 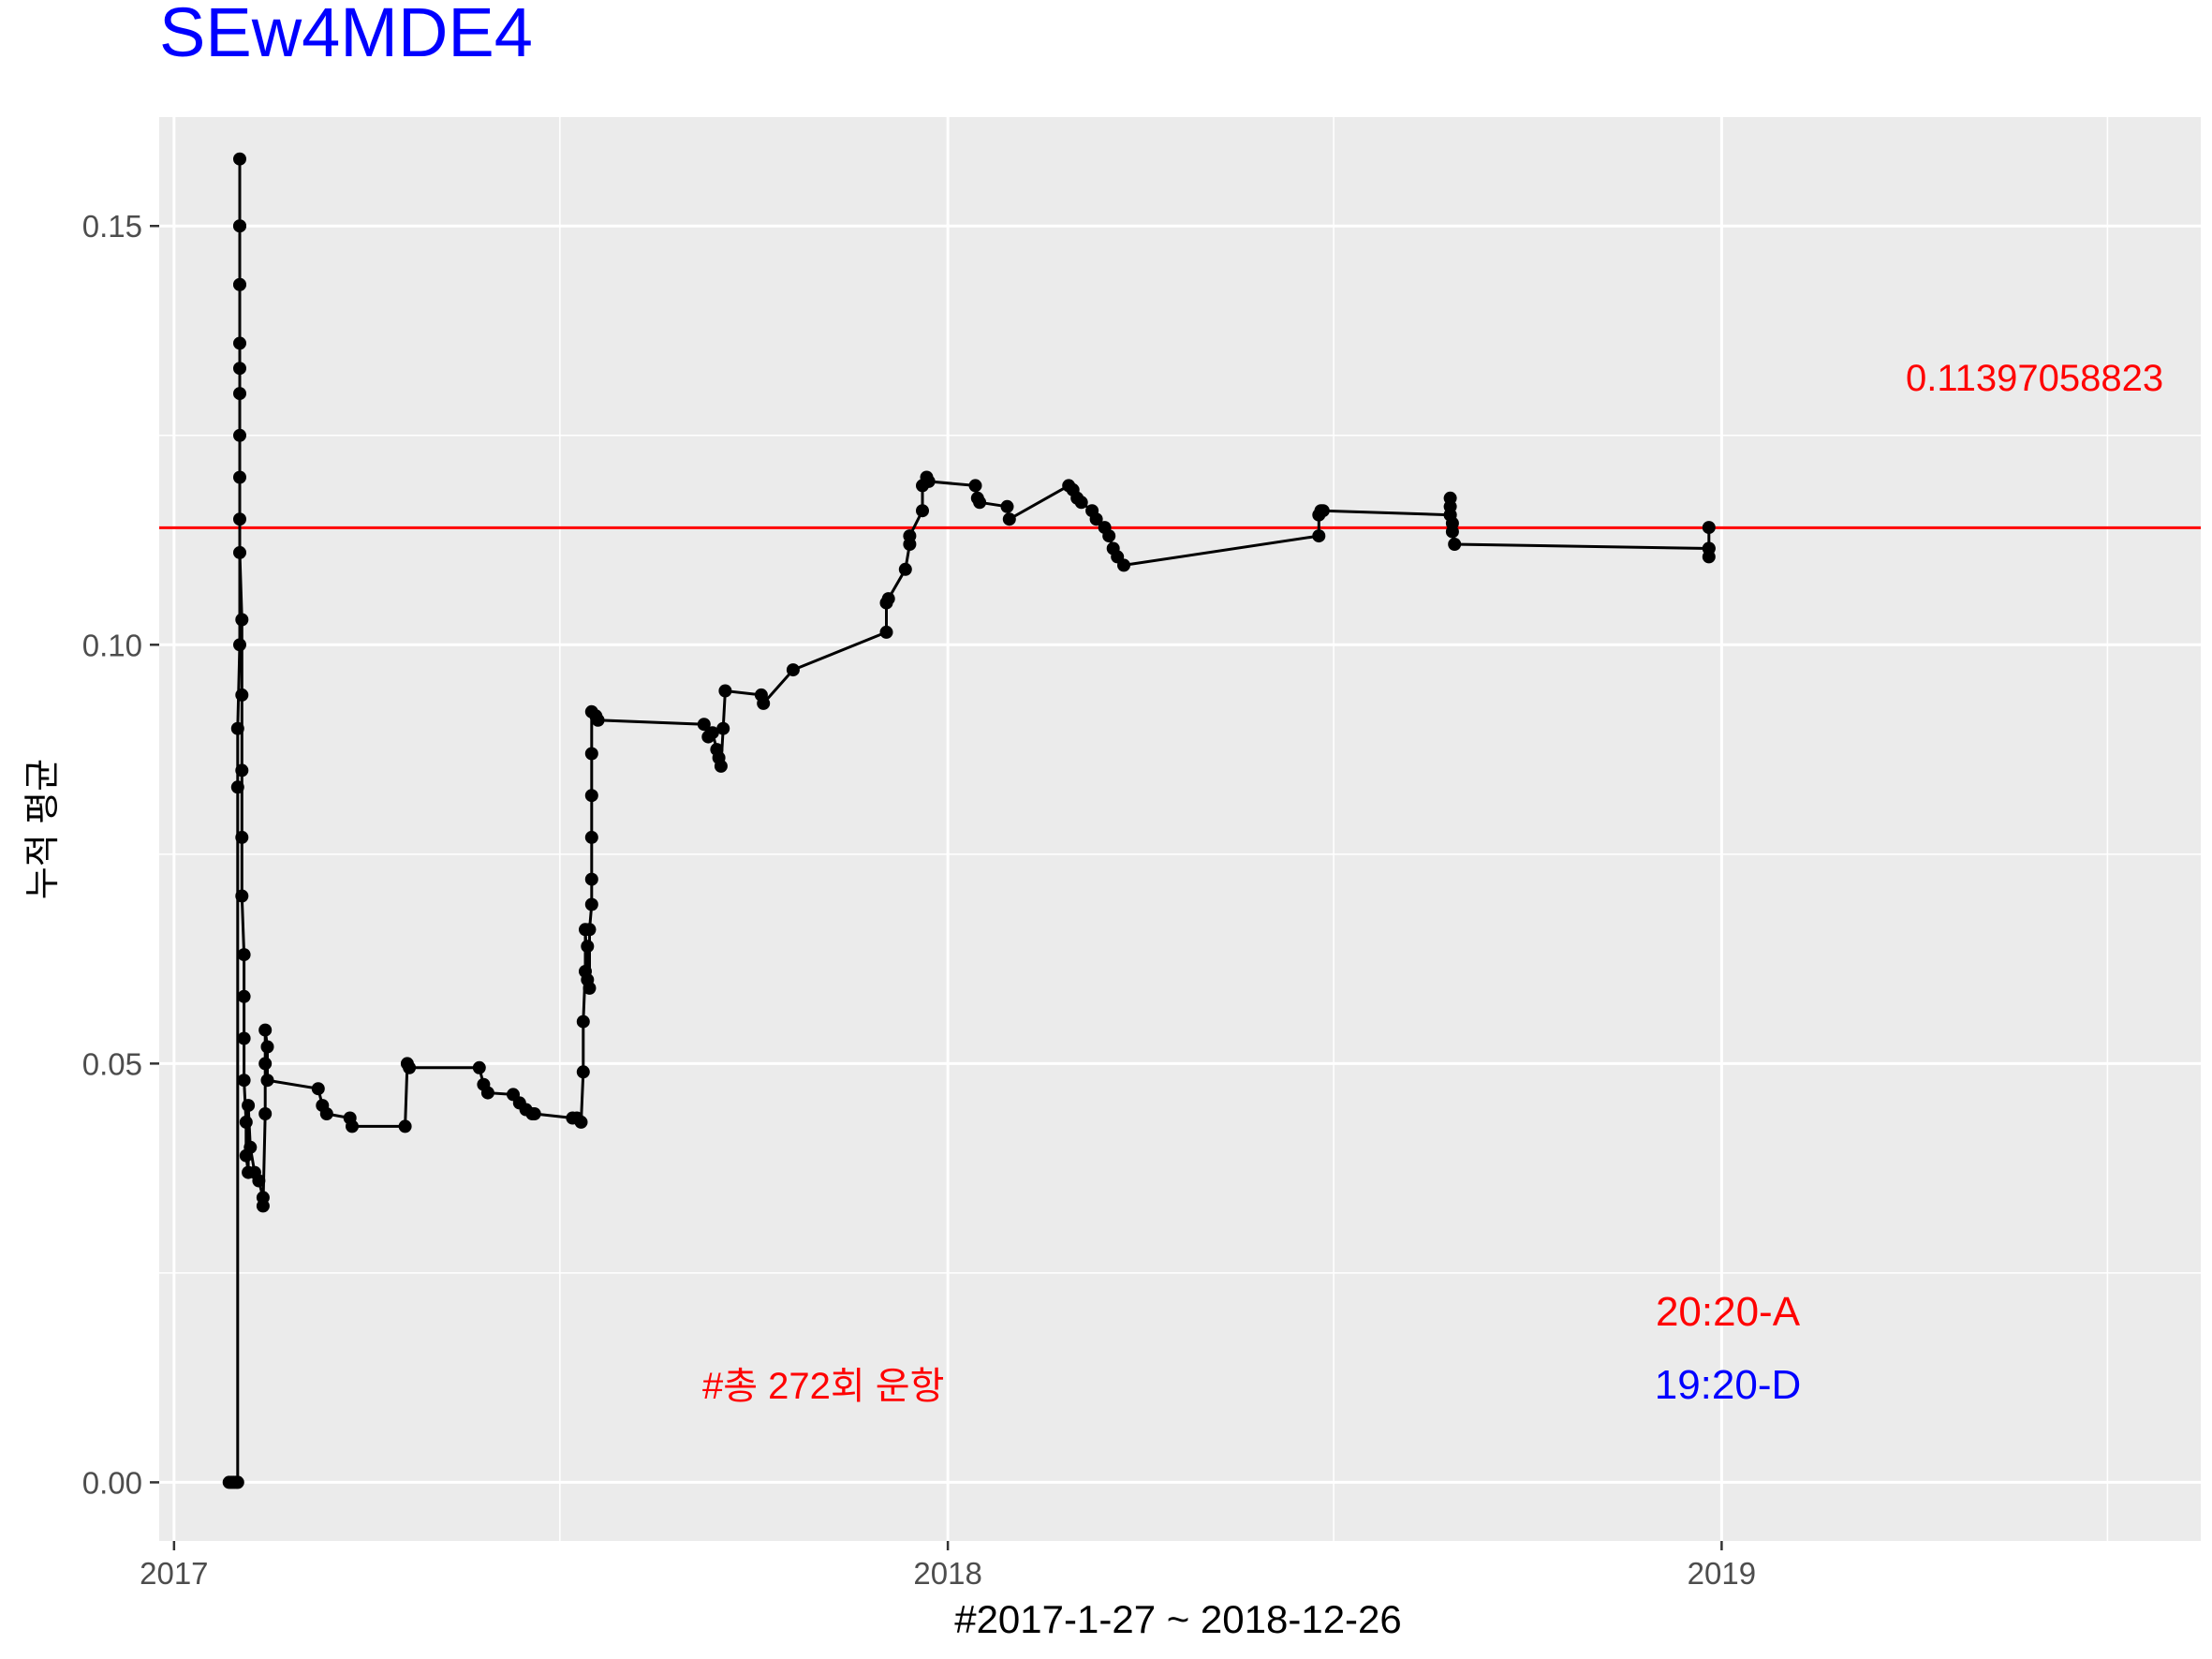 I want to click on arrival-annotation: 20:20-A, so click(x=1729, y=1312).